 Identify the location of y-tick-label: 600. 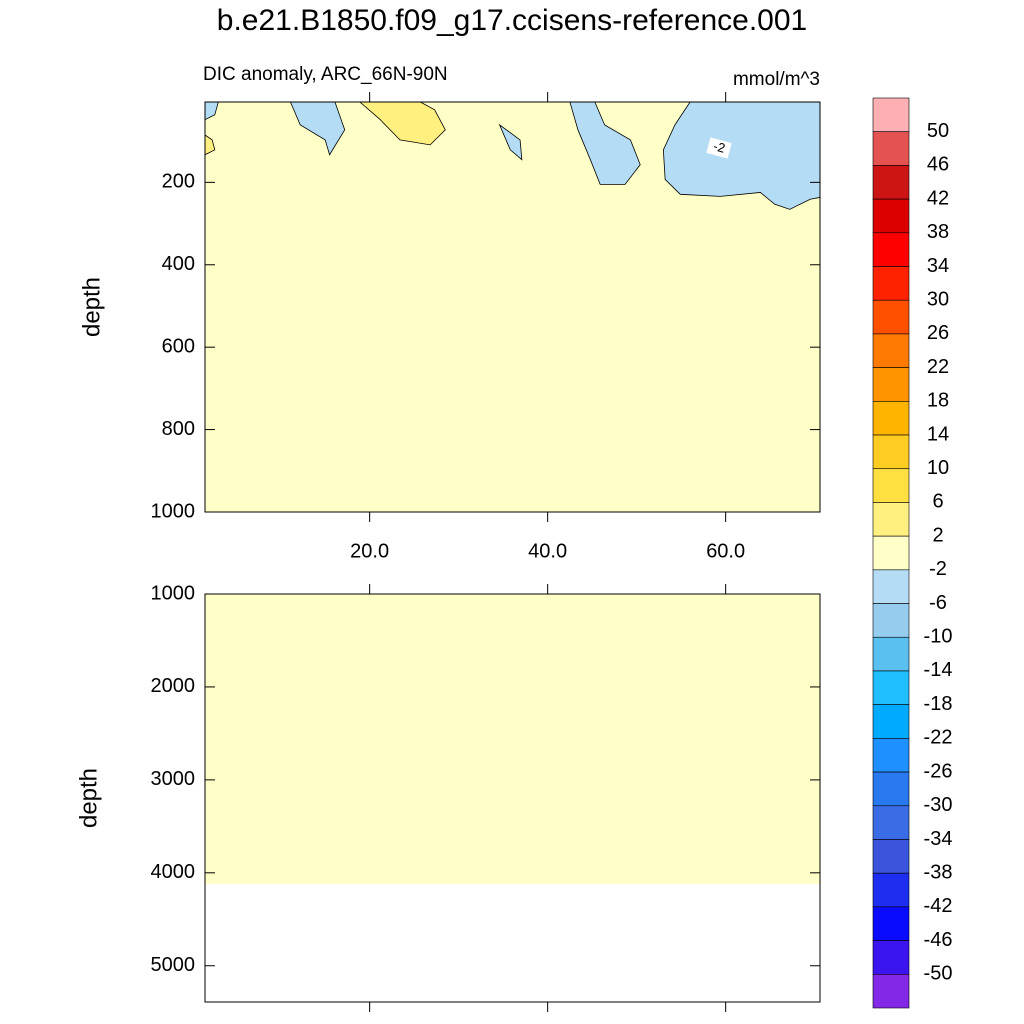
(178, 346).